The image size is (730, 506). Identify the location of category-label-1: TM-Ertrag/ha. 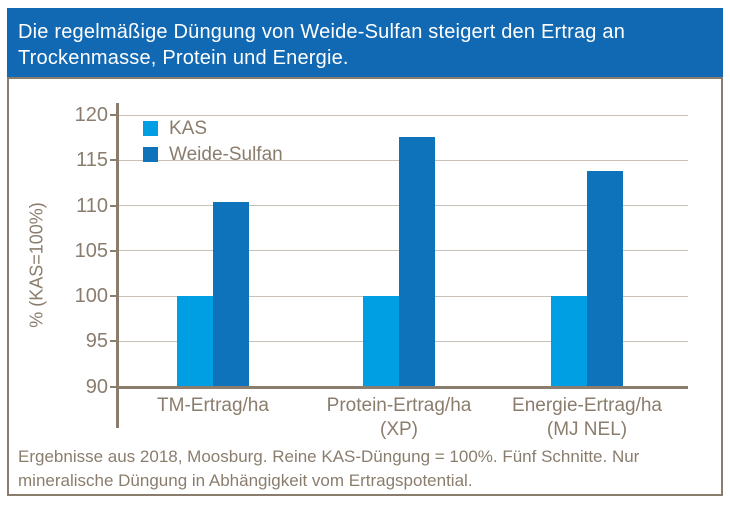
(213, 406).